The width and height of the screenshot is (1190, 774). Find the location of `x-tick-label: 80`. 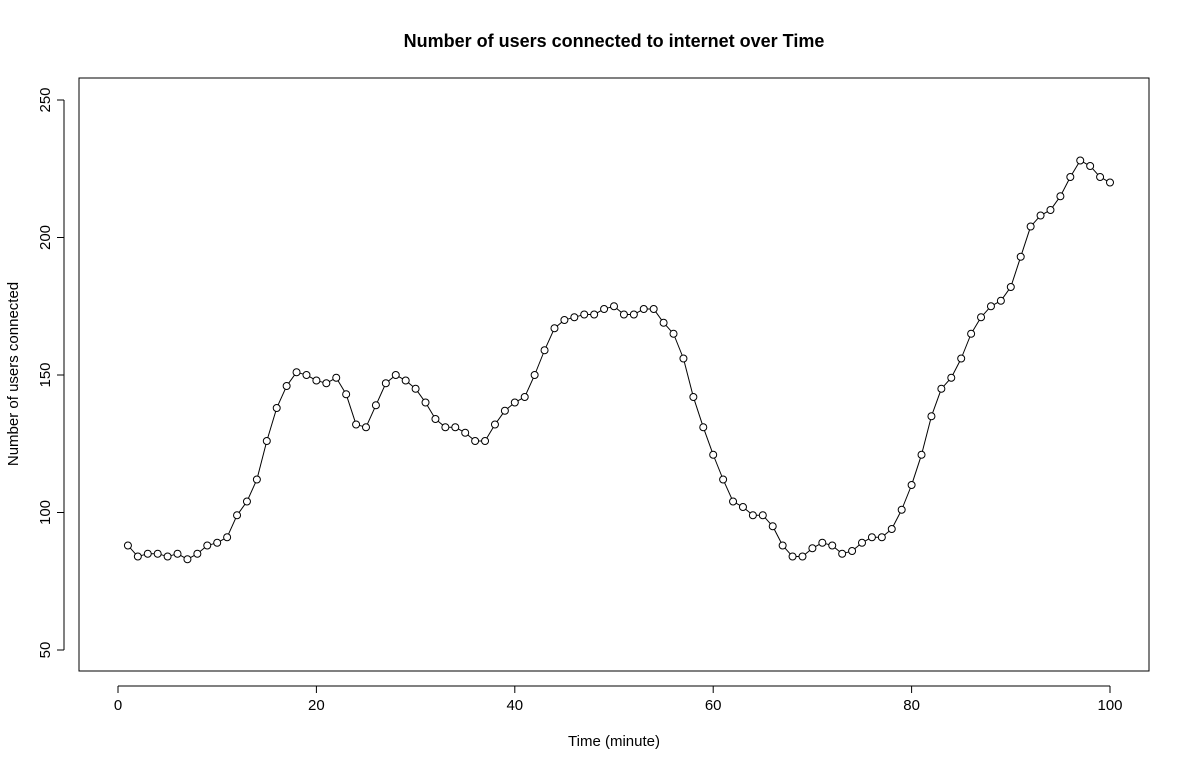

x-tick-label: 80 is located at coordinates (911, 705).